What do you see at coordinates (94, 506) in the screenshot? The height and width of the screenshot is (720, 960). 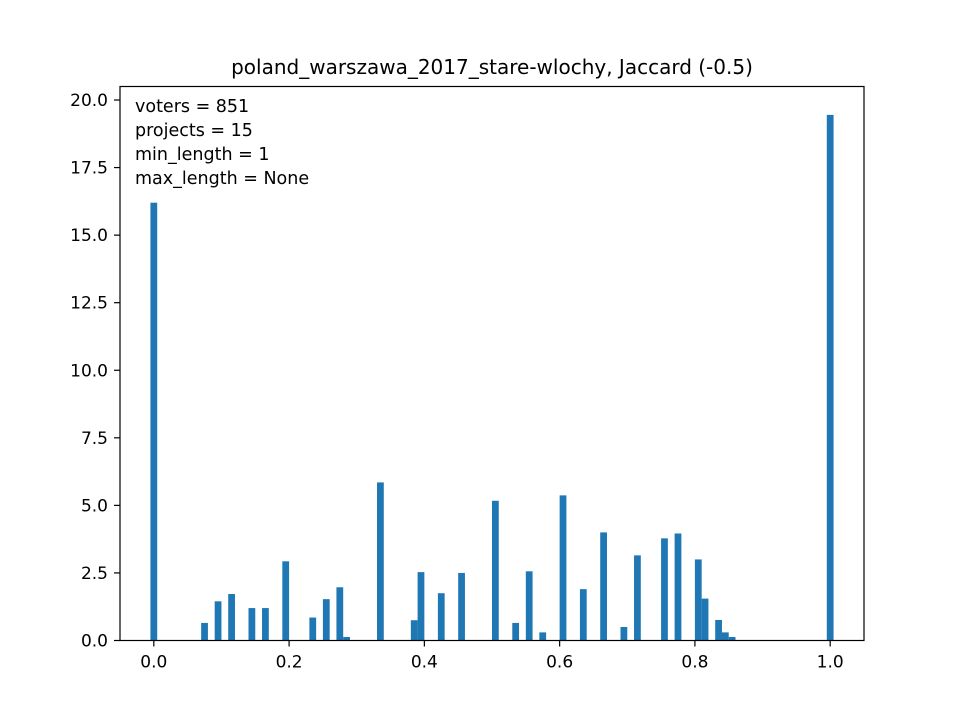 I see `y-tick-label: 5.0` at bounding box center [94, 506].